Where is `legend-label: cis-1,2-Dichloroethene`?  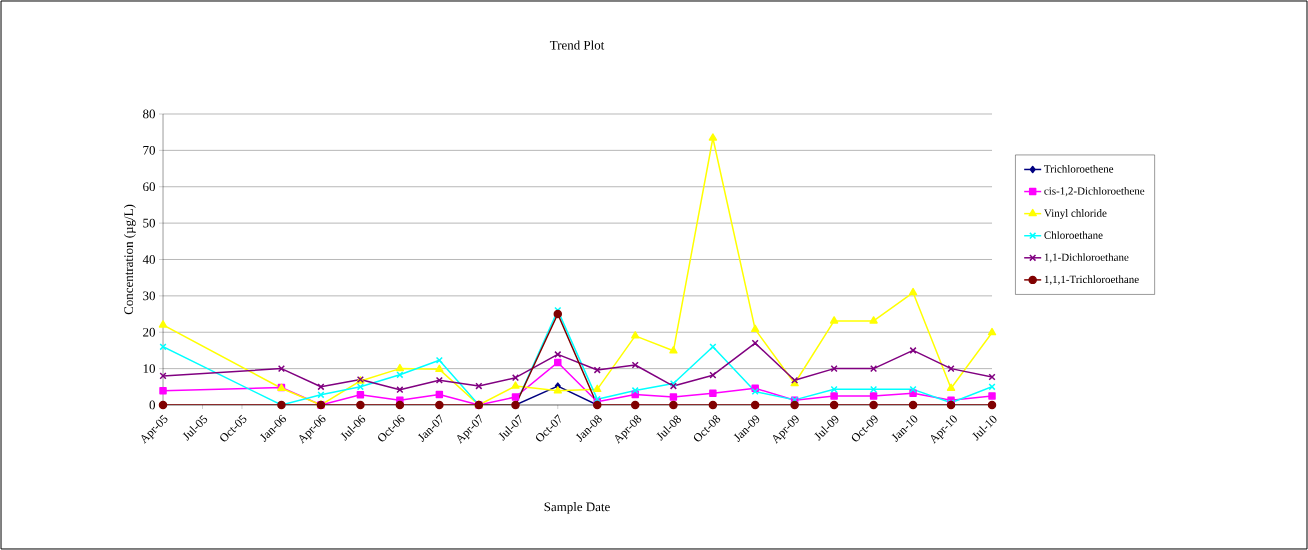 legend-label: cis-1,2-Dichloroethene is located at coordinates (1094, 192).